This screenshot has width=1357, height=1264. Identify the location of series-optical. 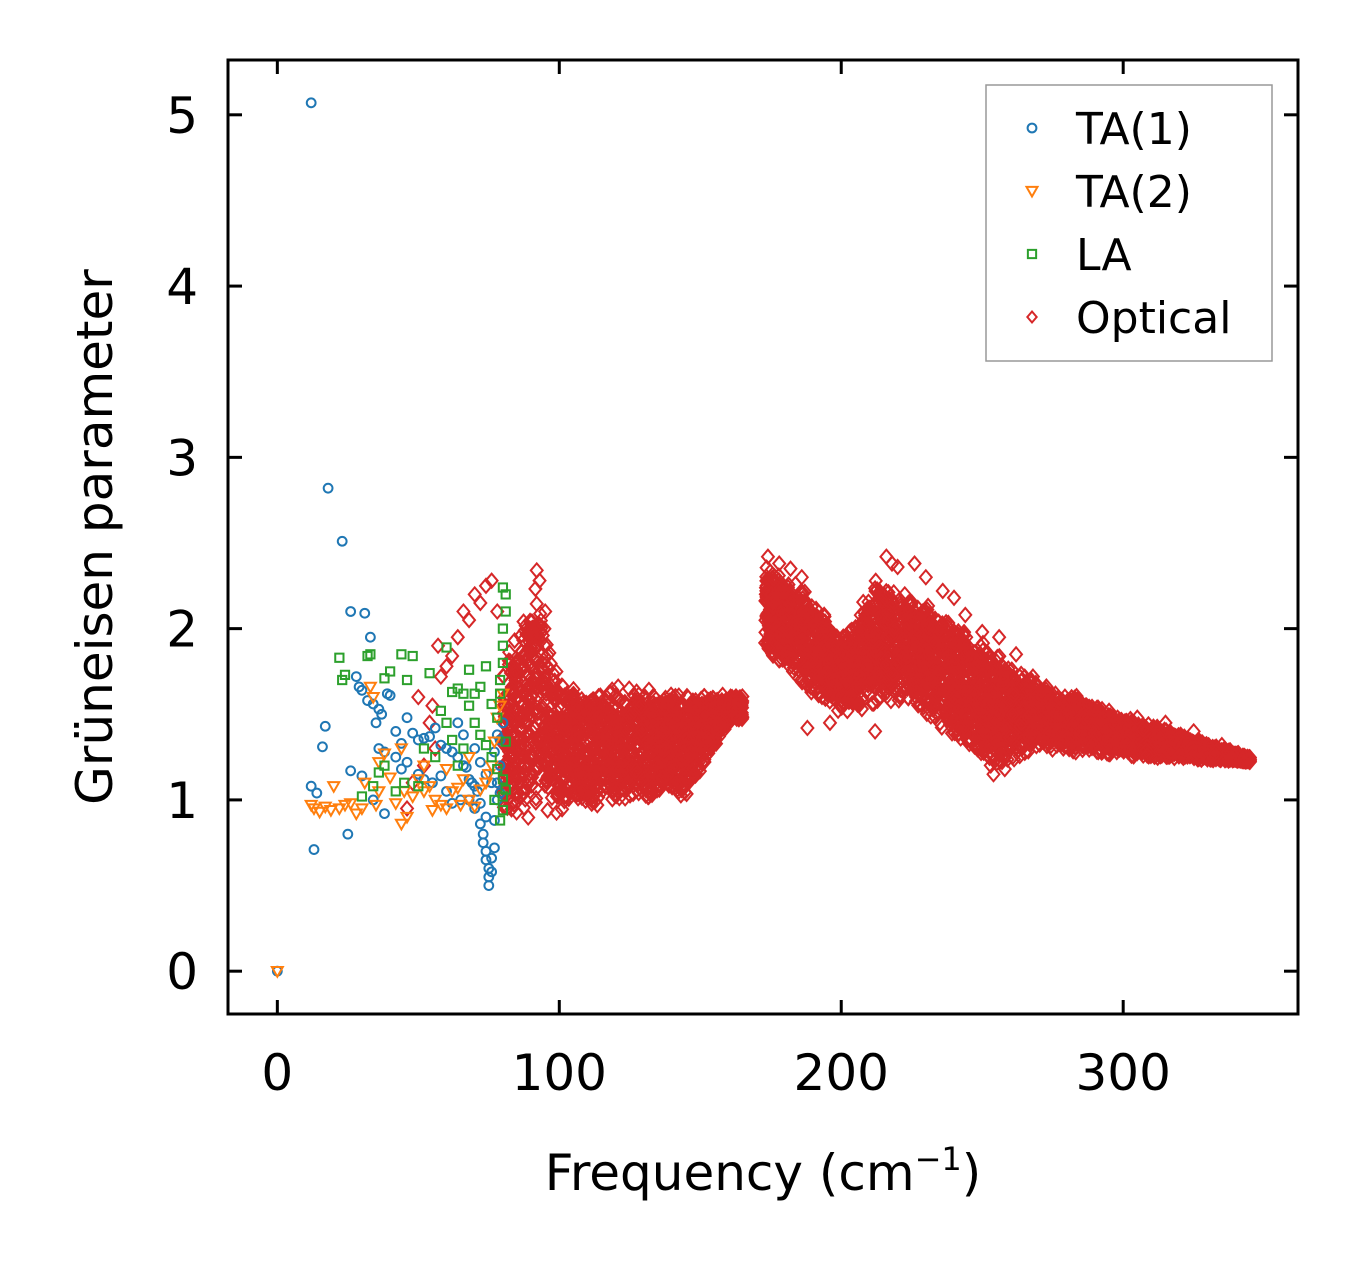
(828, 687).